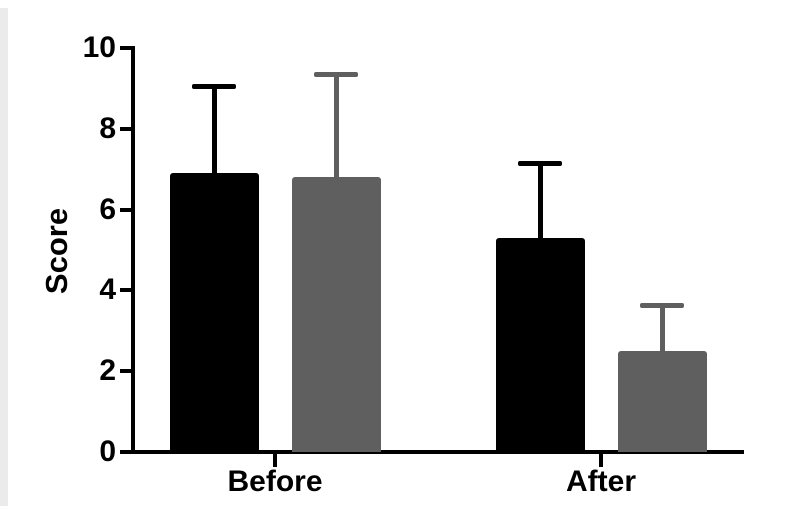 The width and height of the screenshot is (810, 506). I want to click on black-series-bar-after, so click(540, 344).